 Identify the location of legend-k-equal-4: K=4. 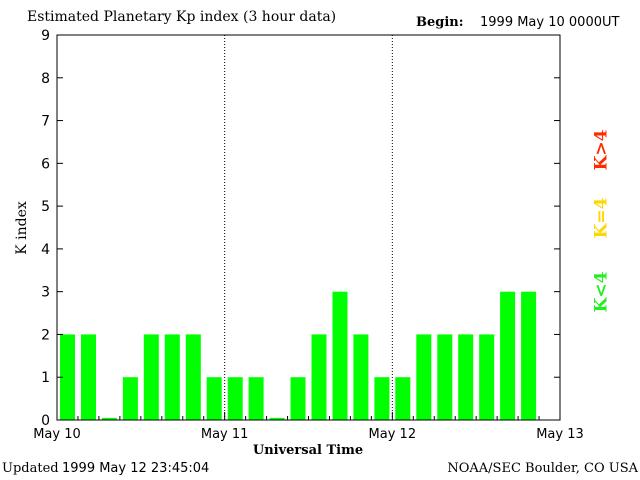
(600, 218).